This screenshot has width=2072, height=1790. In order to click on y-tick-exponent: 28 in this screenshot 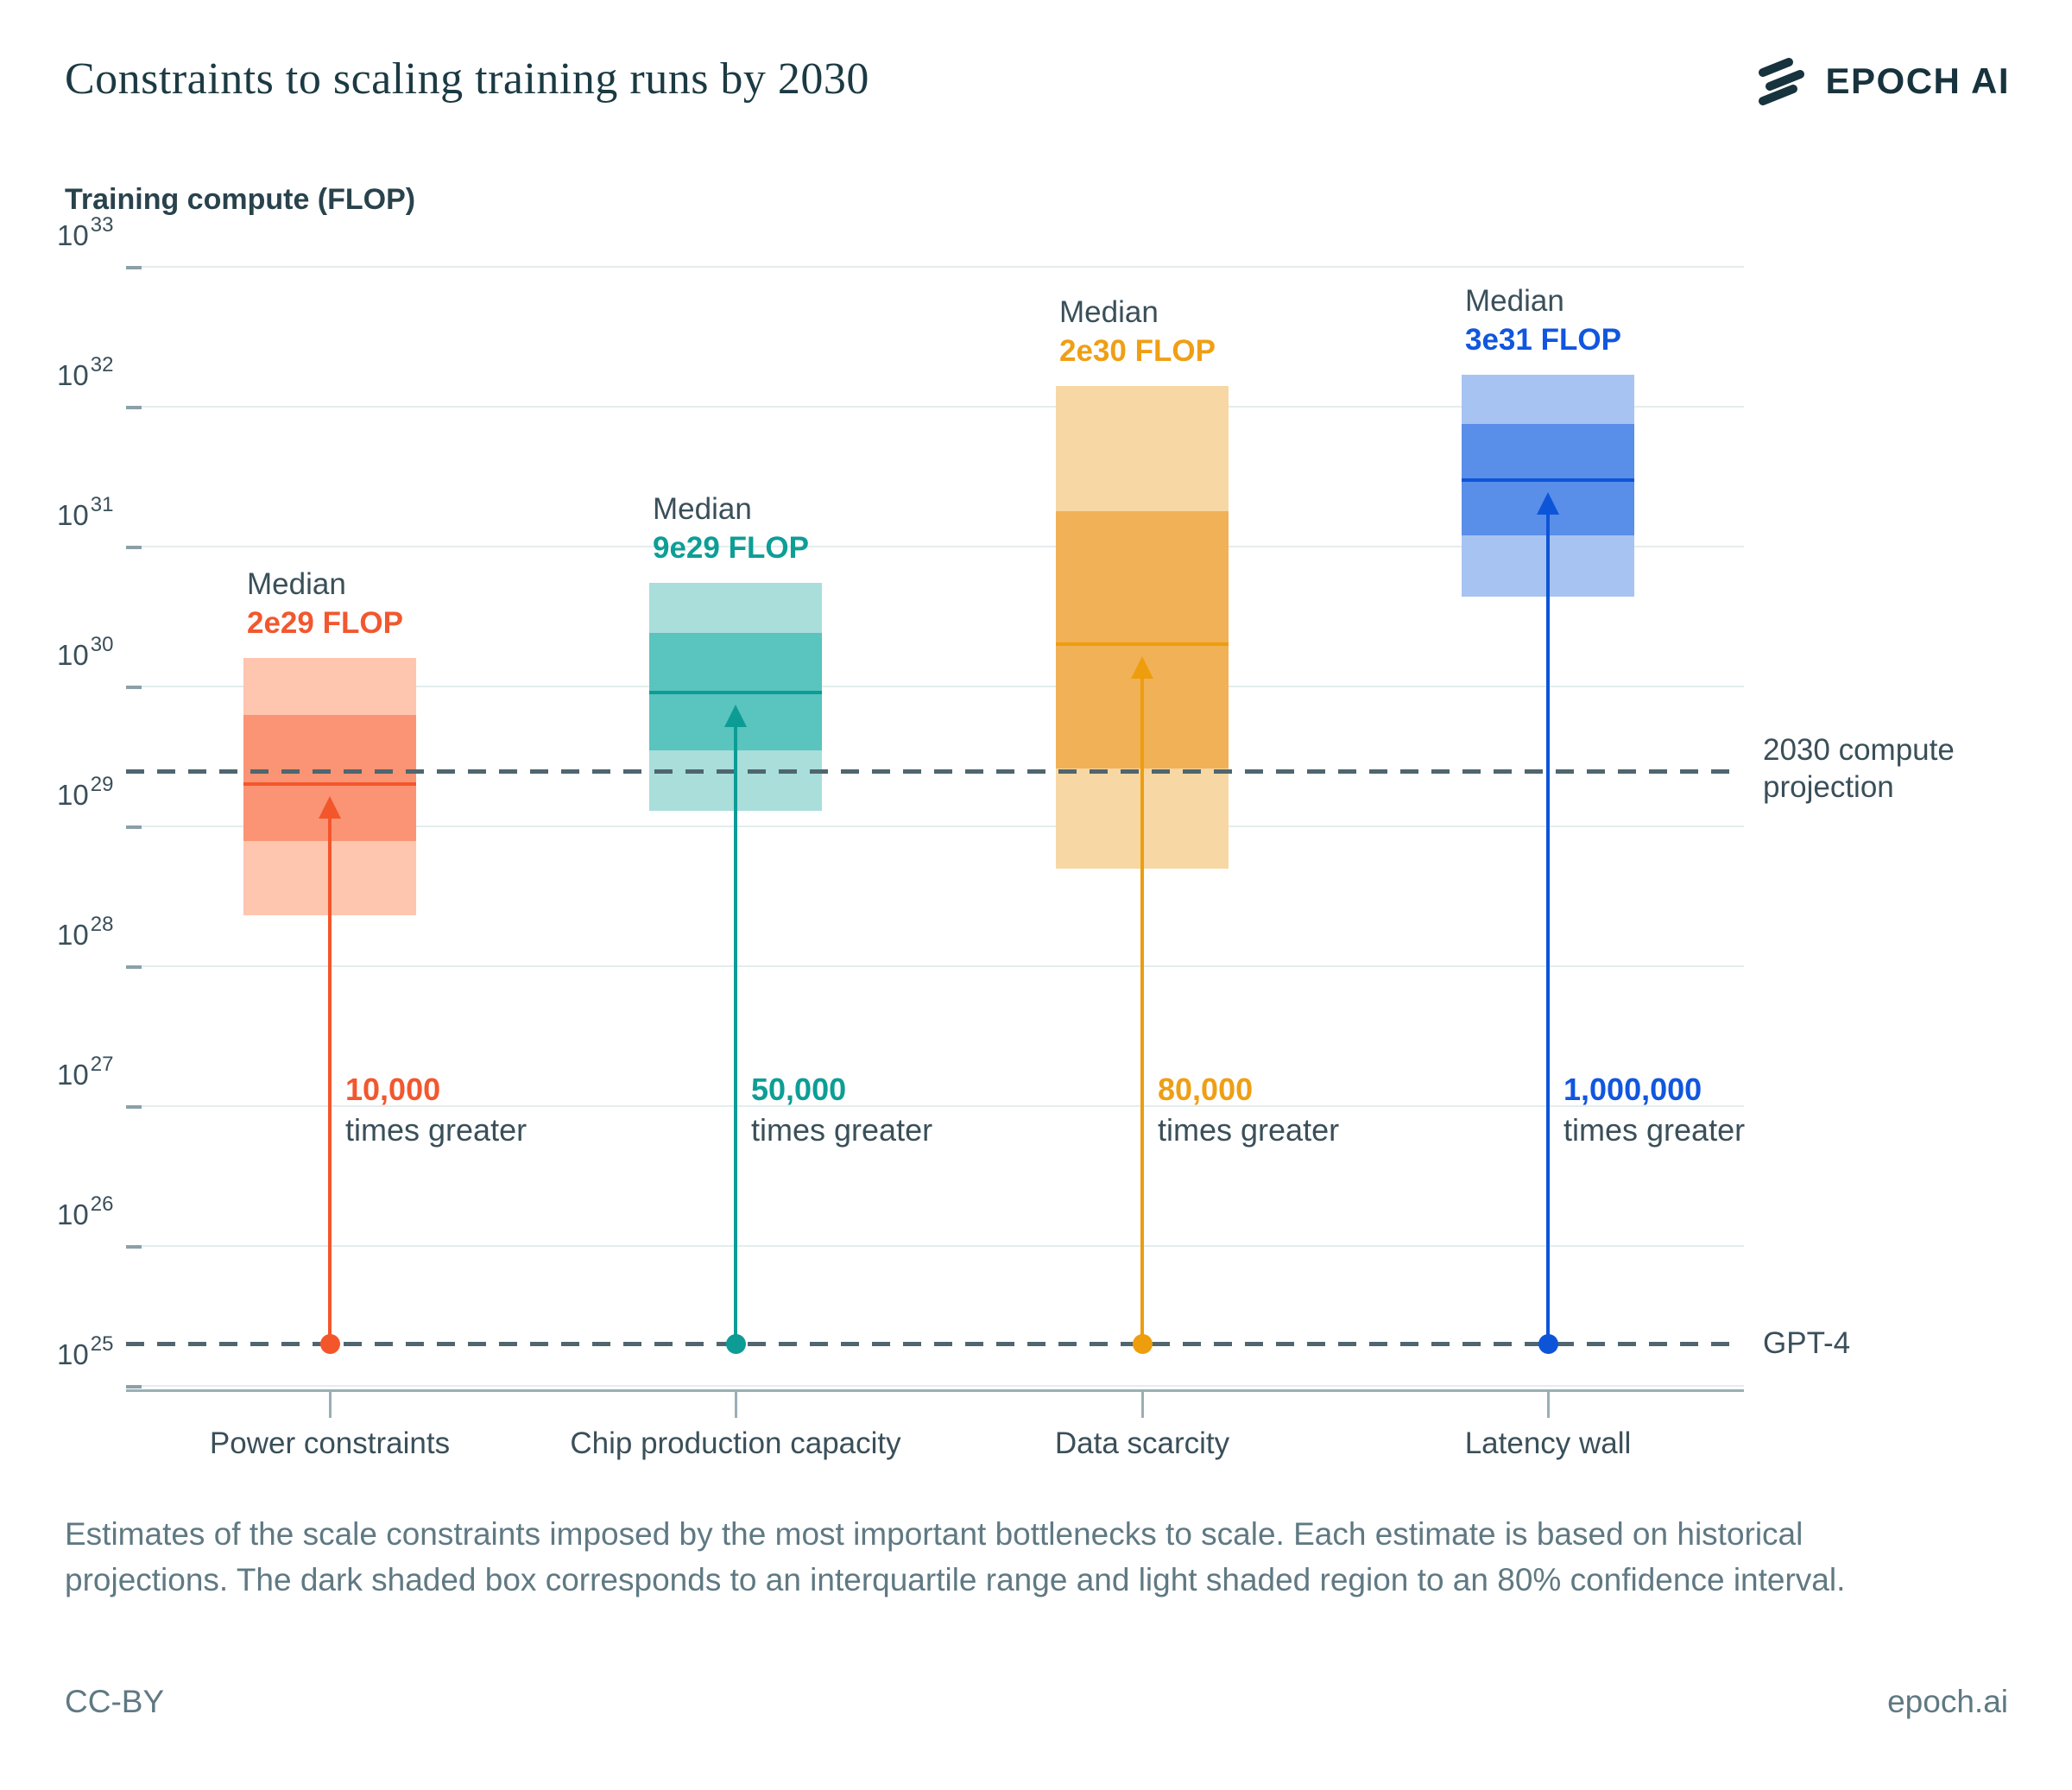, I will do `click(102, 925)`.